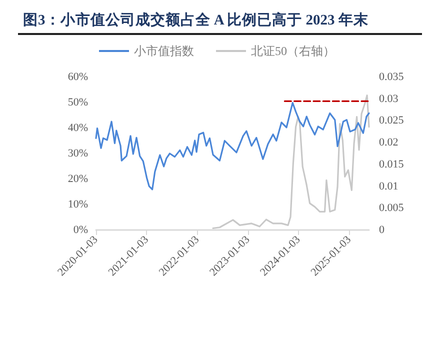  Describe the element at coordinates (389, 98) in the screenshot. I see `y2-tick-label: 0.03` at that location.